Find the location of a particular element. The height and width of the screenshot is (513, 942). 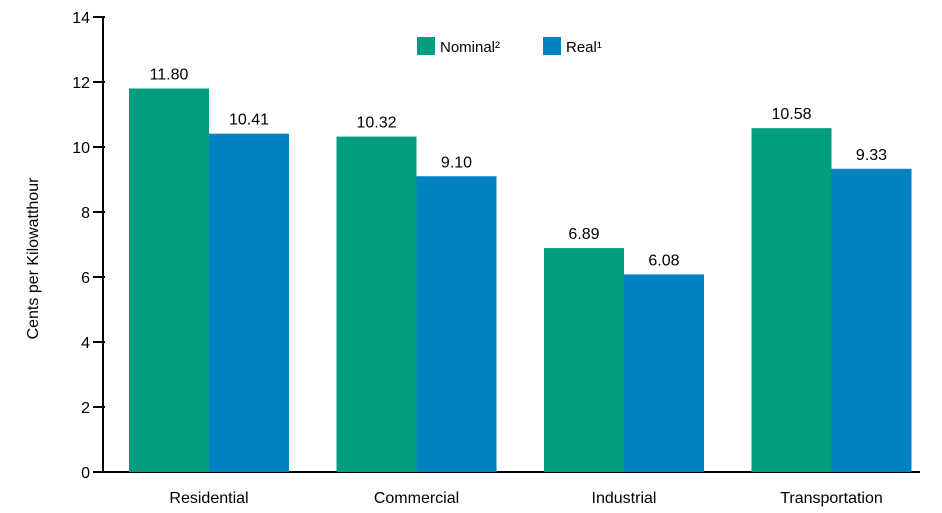

bar-commercial-nominal is located at coordinates (376, 304).